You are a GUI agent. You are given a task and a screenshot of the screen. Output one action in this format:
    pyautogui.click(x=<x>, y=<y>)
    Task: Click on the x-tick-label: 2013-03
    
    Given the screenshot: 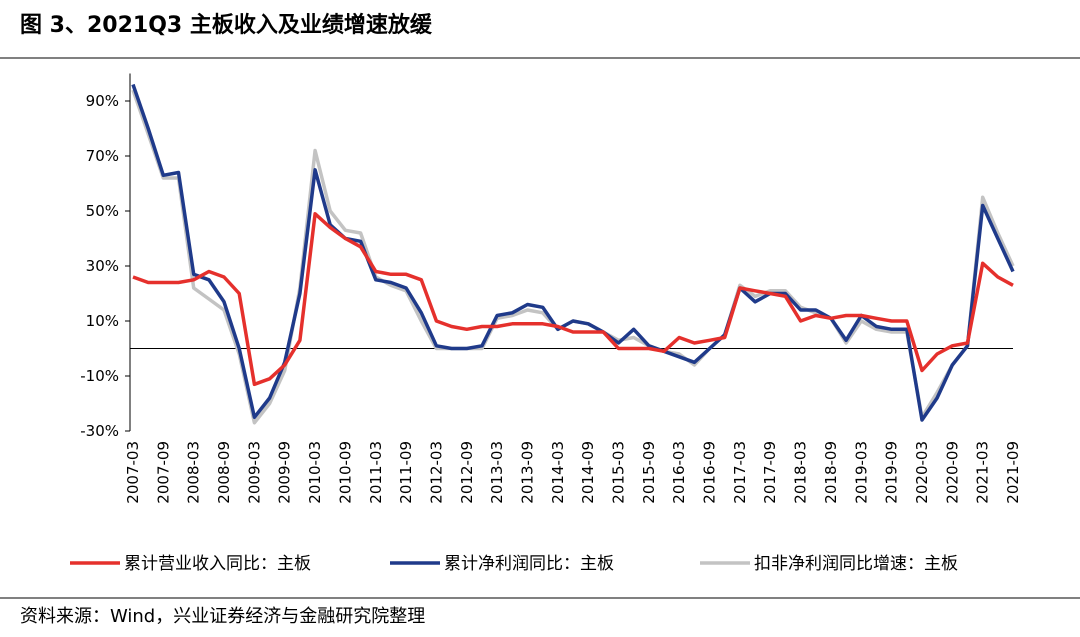 What is the action you would take?
    pyautogui.click(x=497, y=472)
    